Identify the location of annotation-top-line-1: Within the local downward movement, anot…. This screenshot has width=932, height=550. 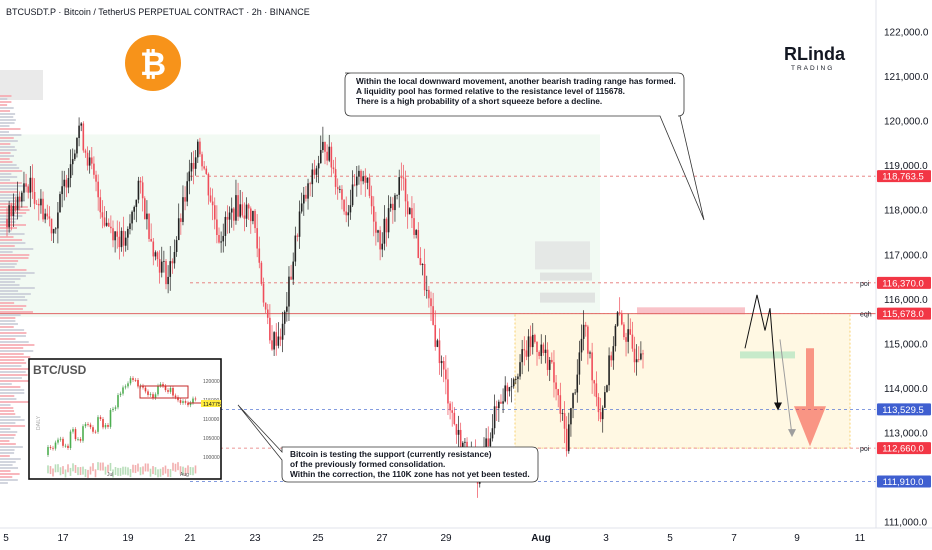
(516, 81).